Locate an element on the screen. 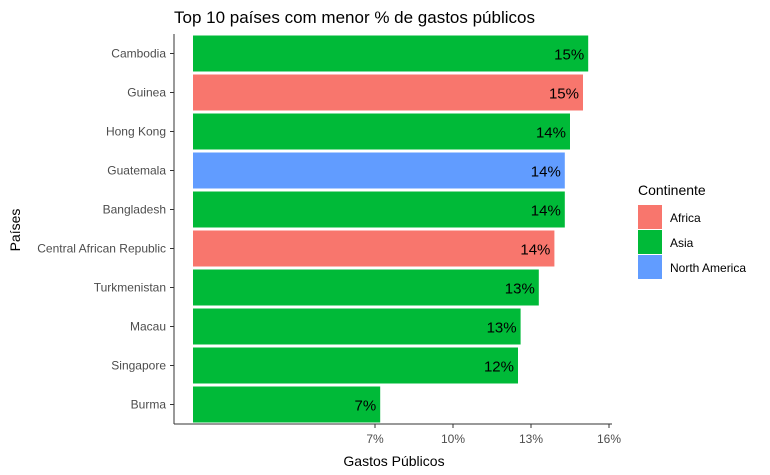 The width and height of the screenshot is (770, 475). legend-label: Asia is located at coordinates (682, 243).